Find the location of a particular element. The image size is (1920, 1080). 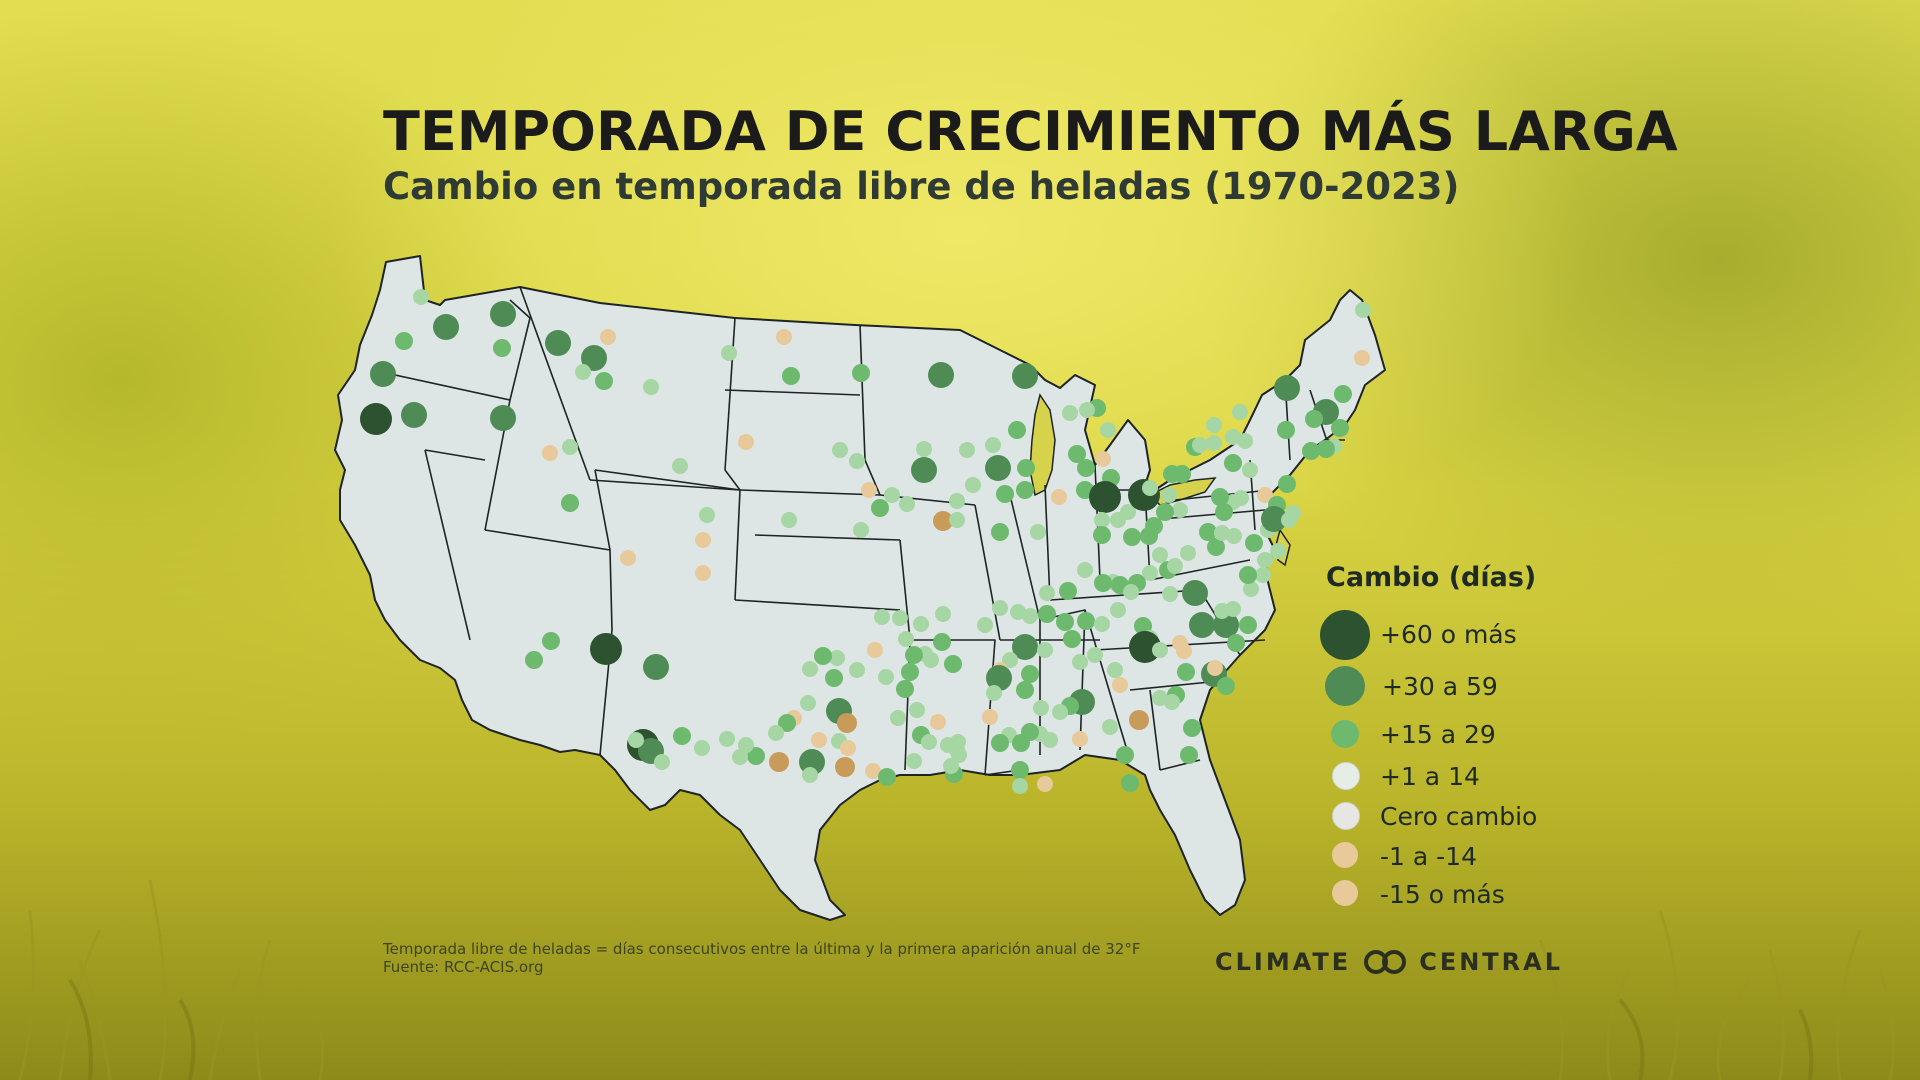

brand-right-text: CENTRAL is located at coordinates (1491, 962).